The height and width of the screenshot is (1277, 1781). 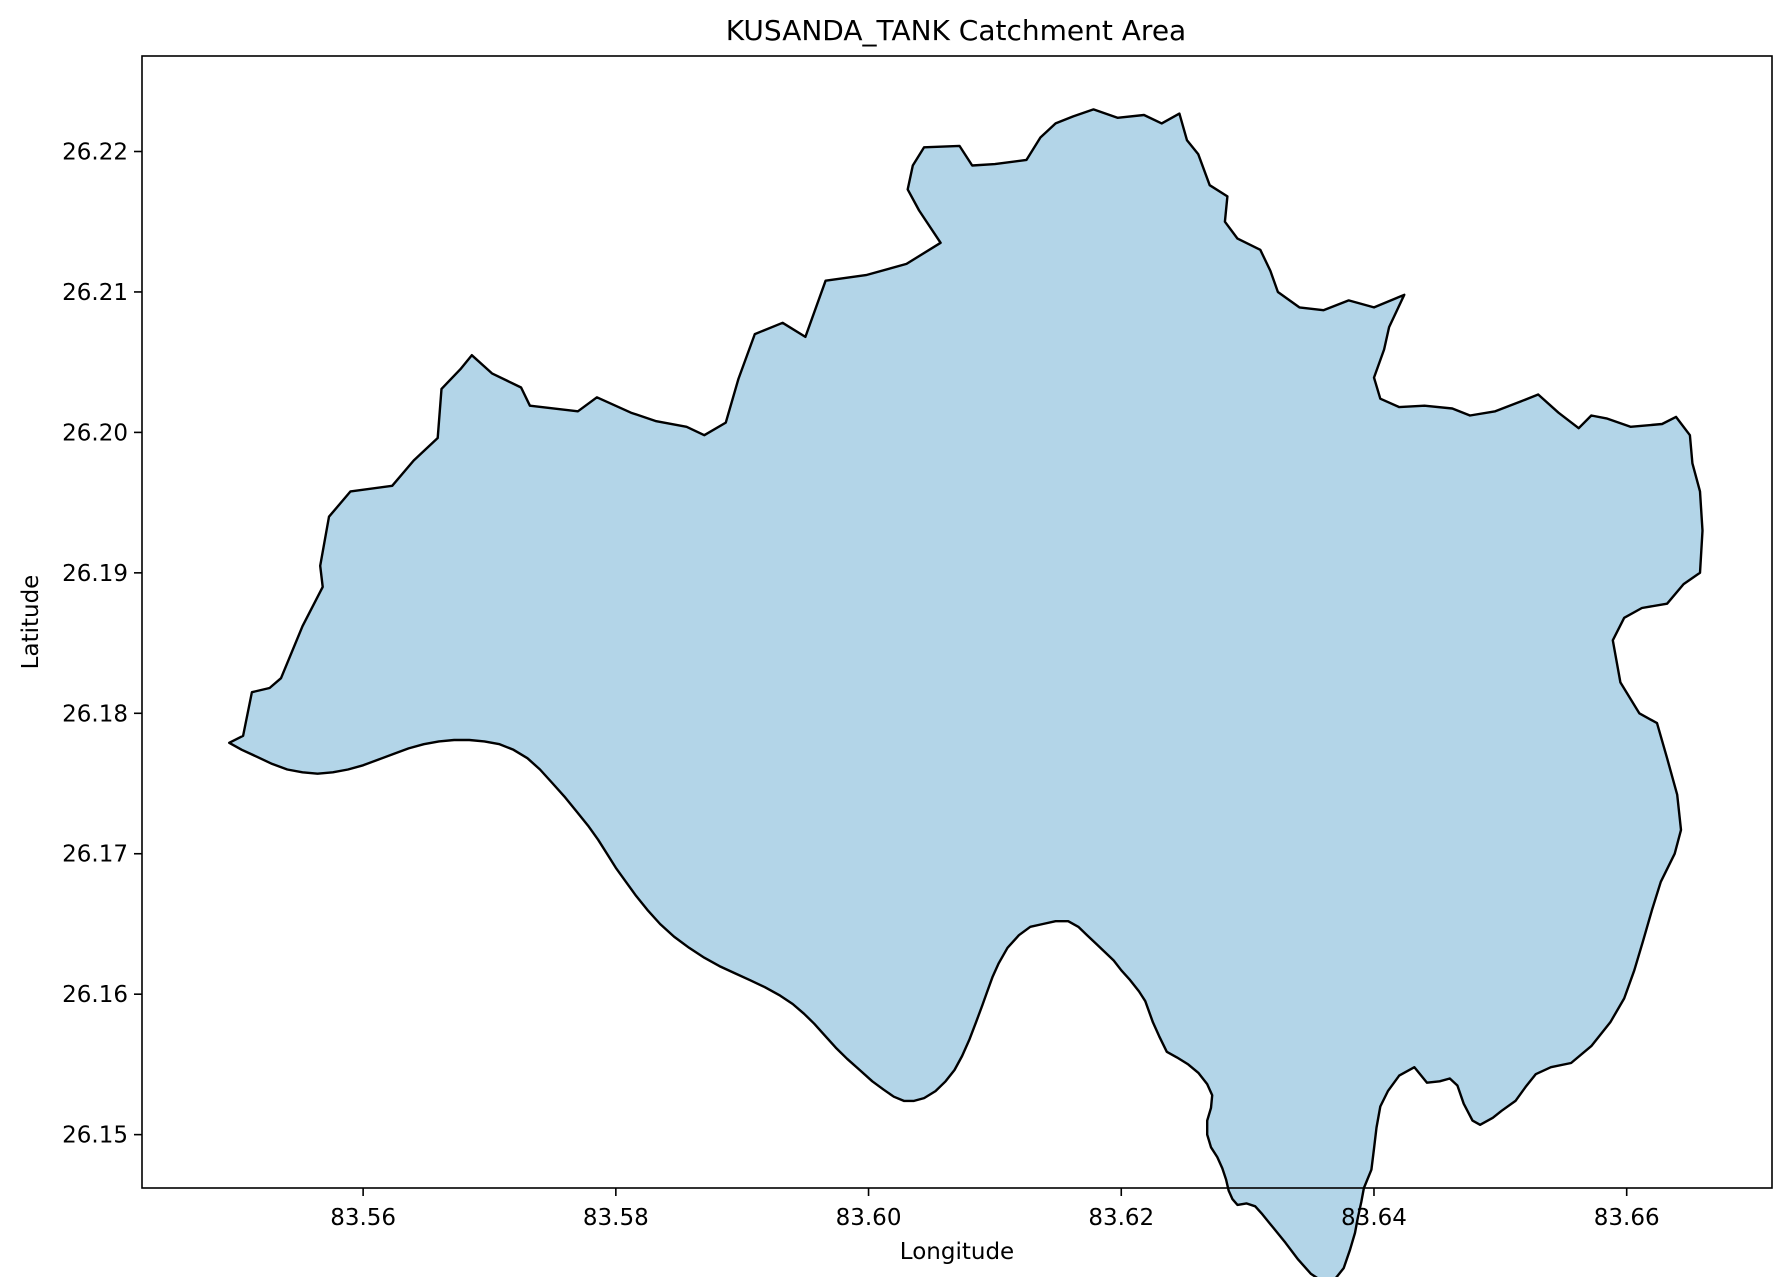 What do you see at coordinates (95, 153) in the screenshot?
I see `y-tick-label: 26.22` at bounding box center [95, 153].